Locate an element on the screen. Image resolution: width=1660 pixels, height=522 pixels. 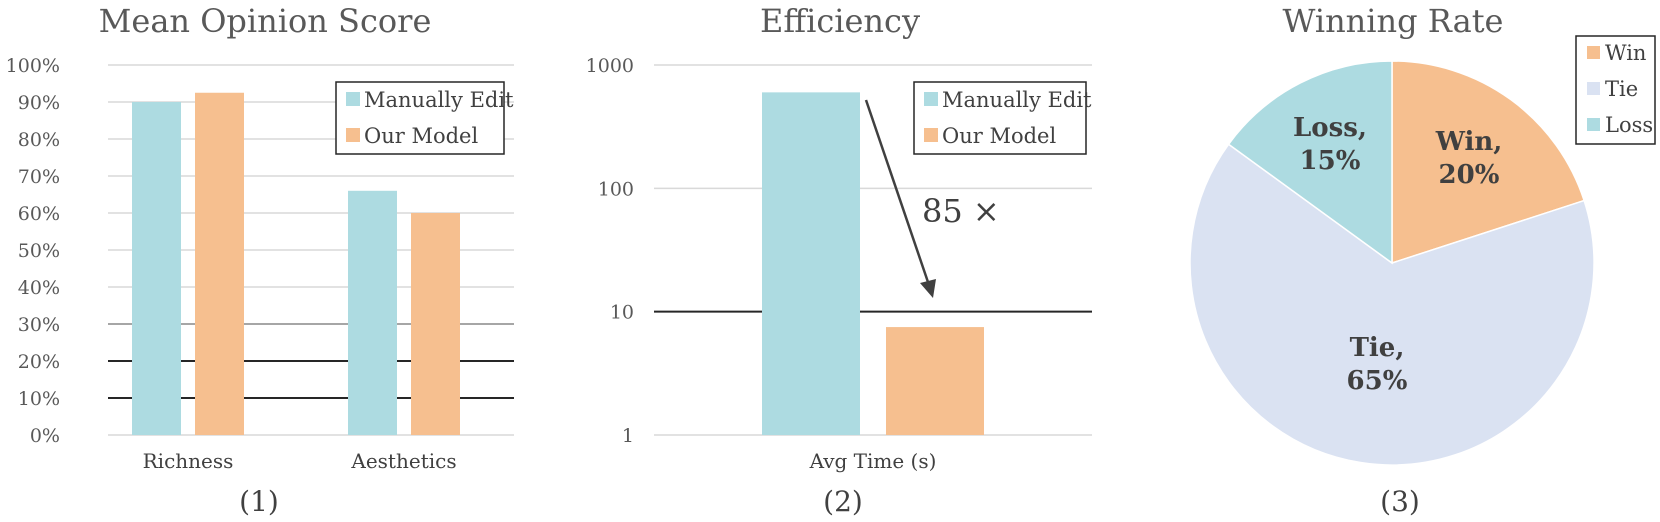
chart1-title: Mean Opinion Score is located at coordinates (265, 21).